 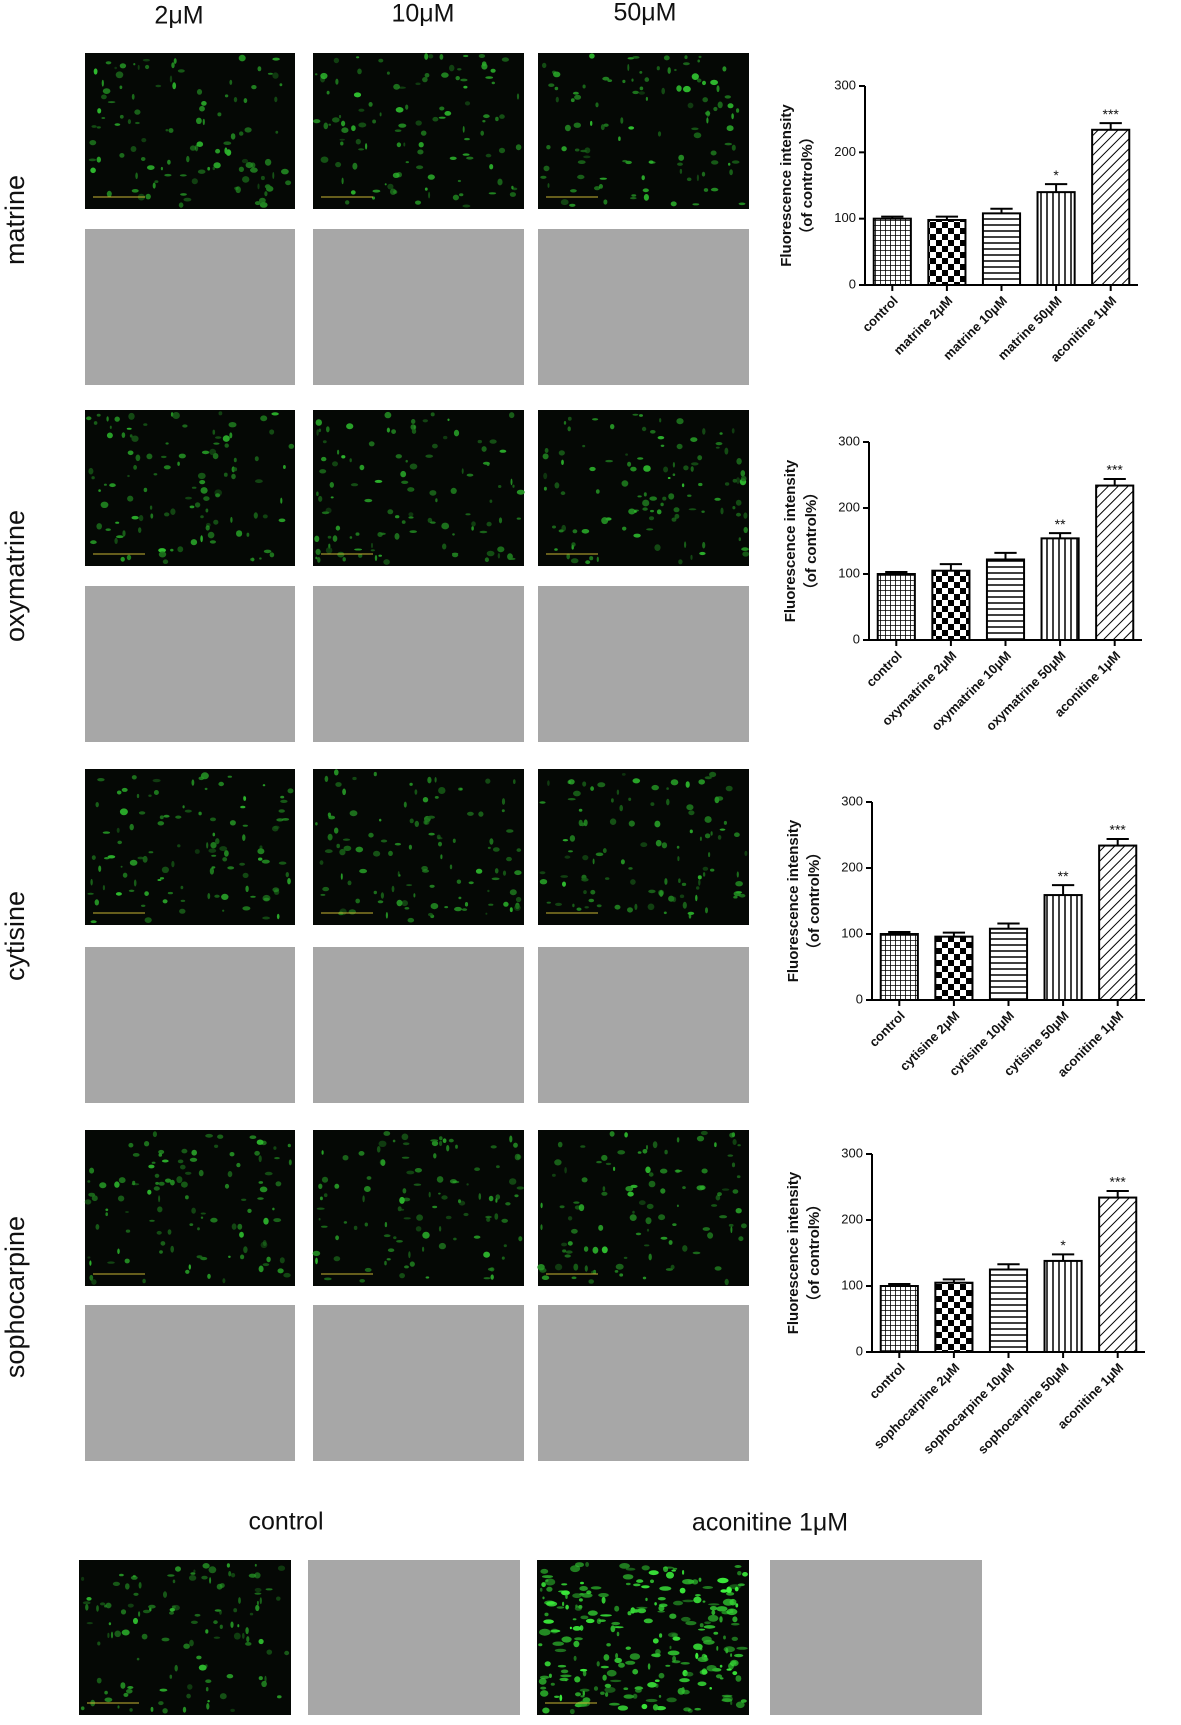 What do you see at coordinates (643, 1025) in the screenshot?
I see `brightfield-image` at bounding box center [643, 1025].